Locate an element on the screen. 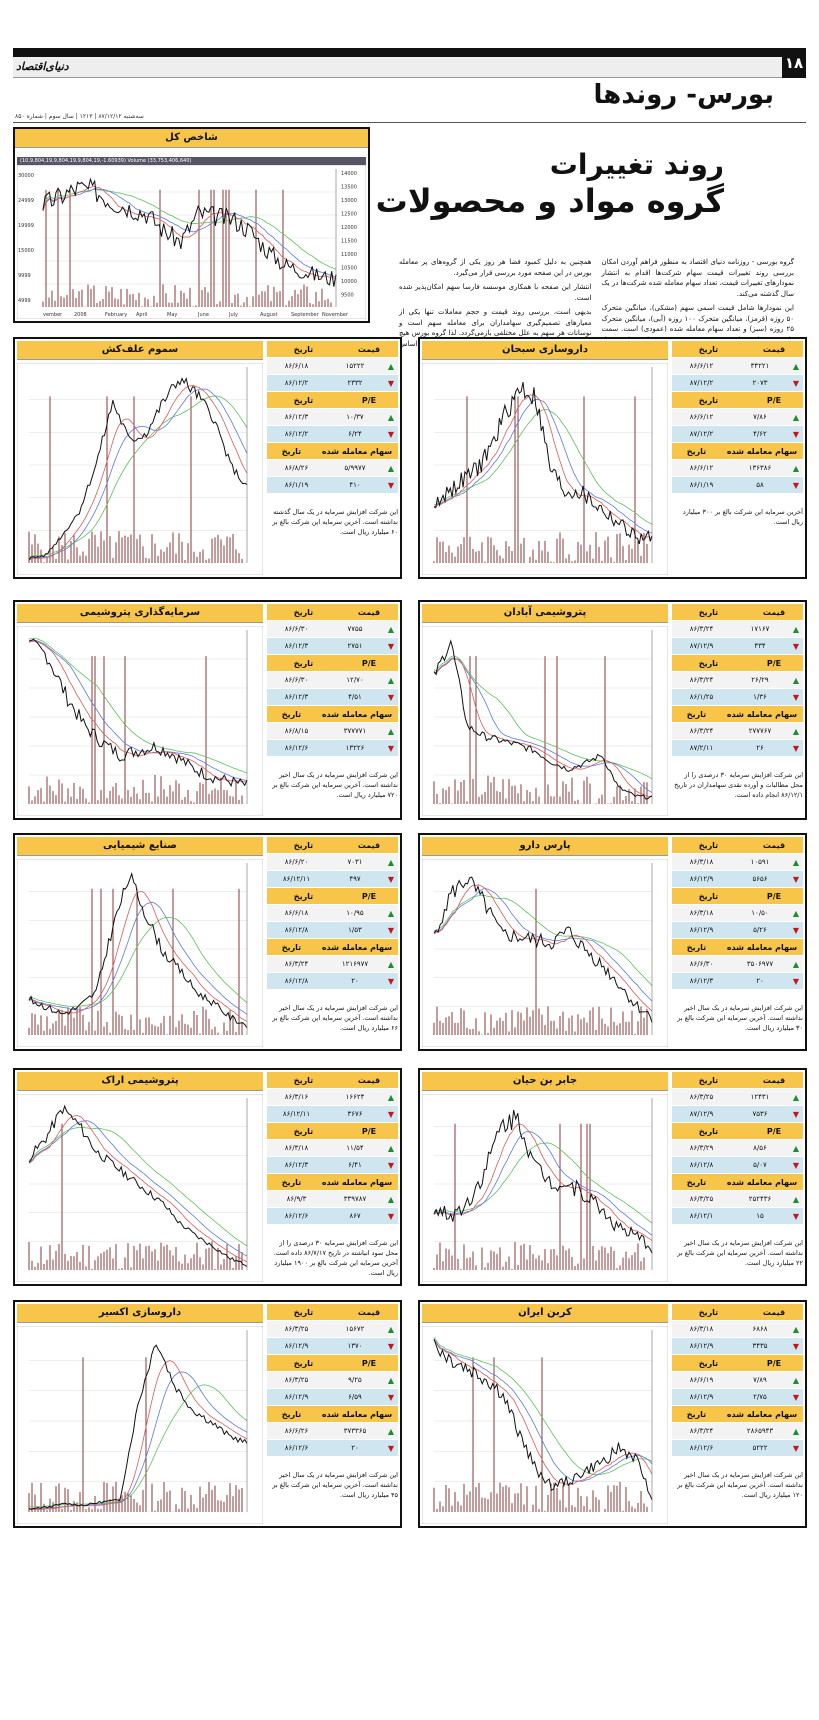 The image size is (819, 1720). y-tick-right: 13000 is located at coordinates (349, 201).